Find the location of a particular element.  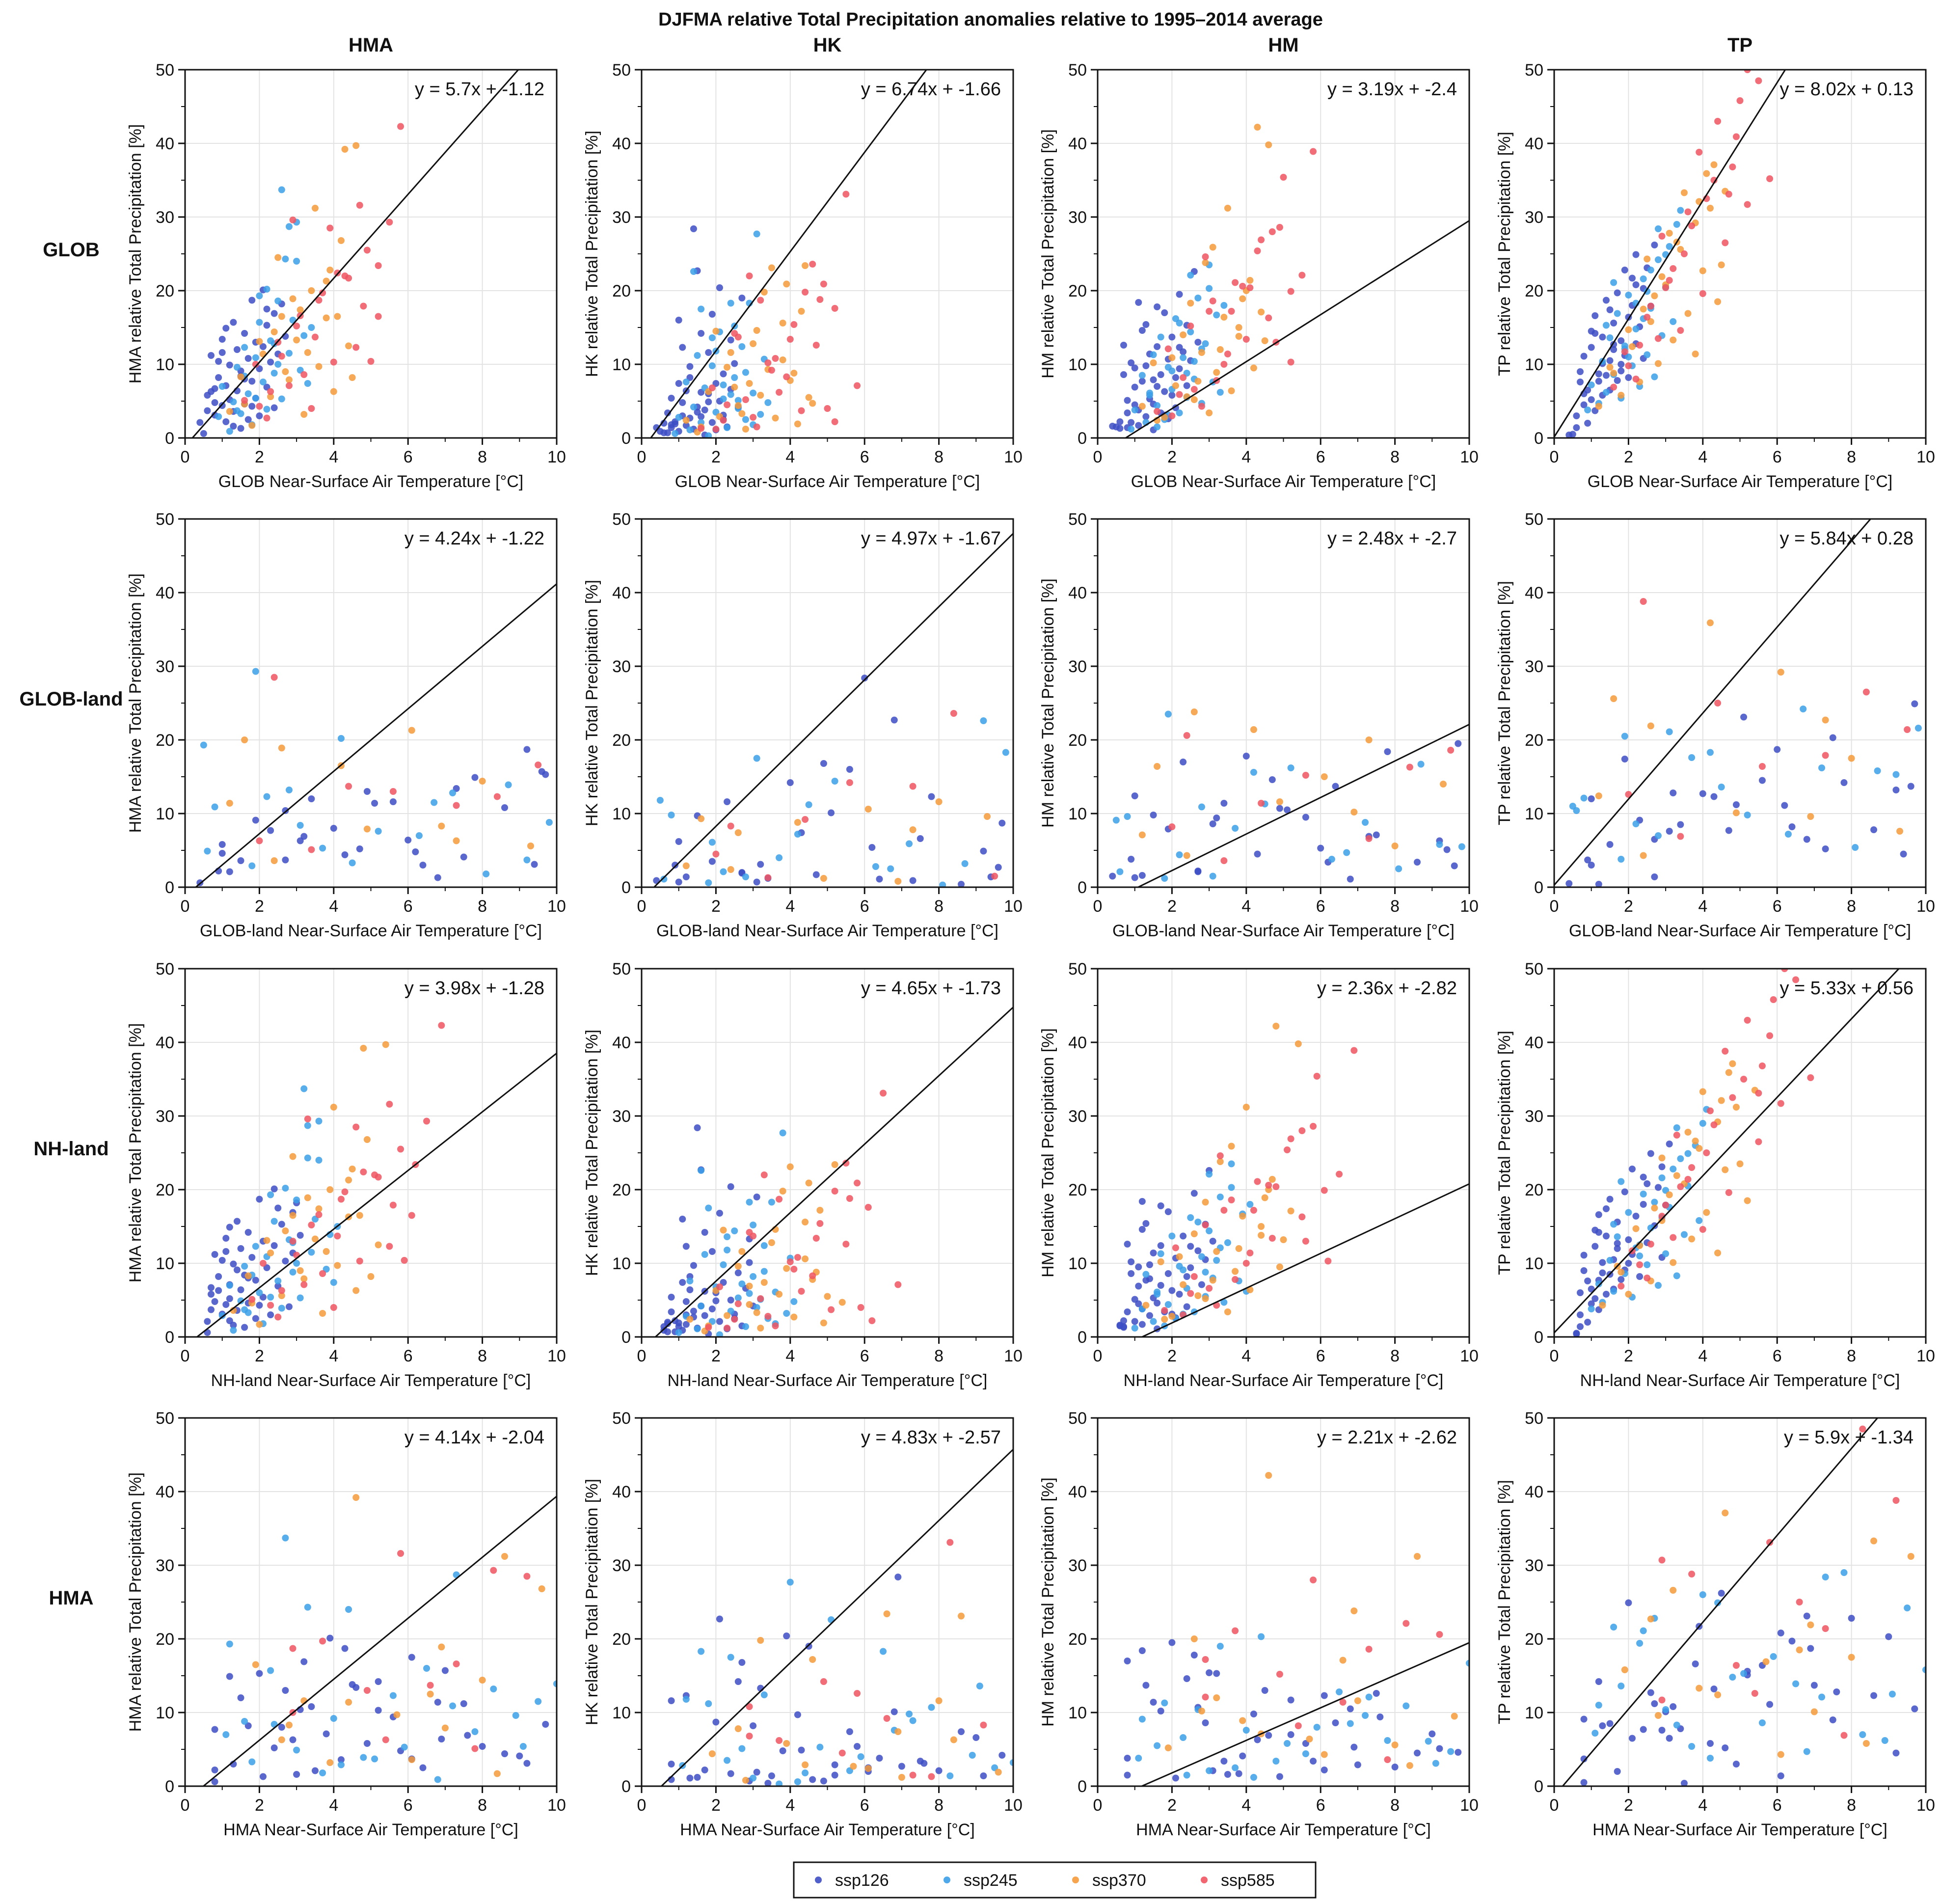

y-axis-label: TP relative Total Precipitation [%] is located at coordinates (1504, 1602).